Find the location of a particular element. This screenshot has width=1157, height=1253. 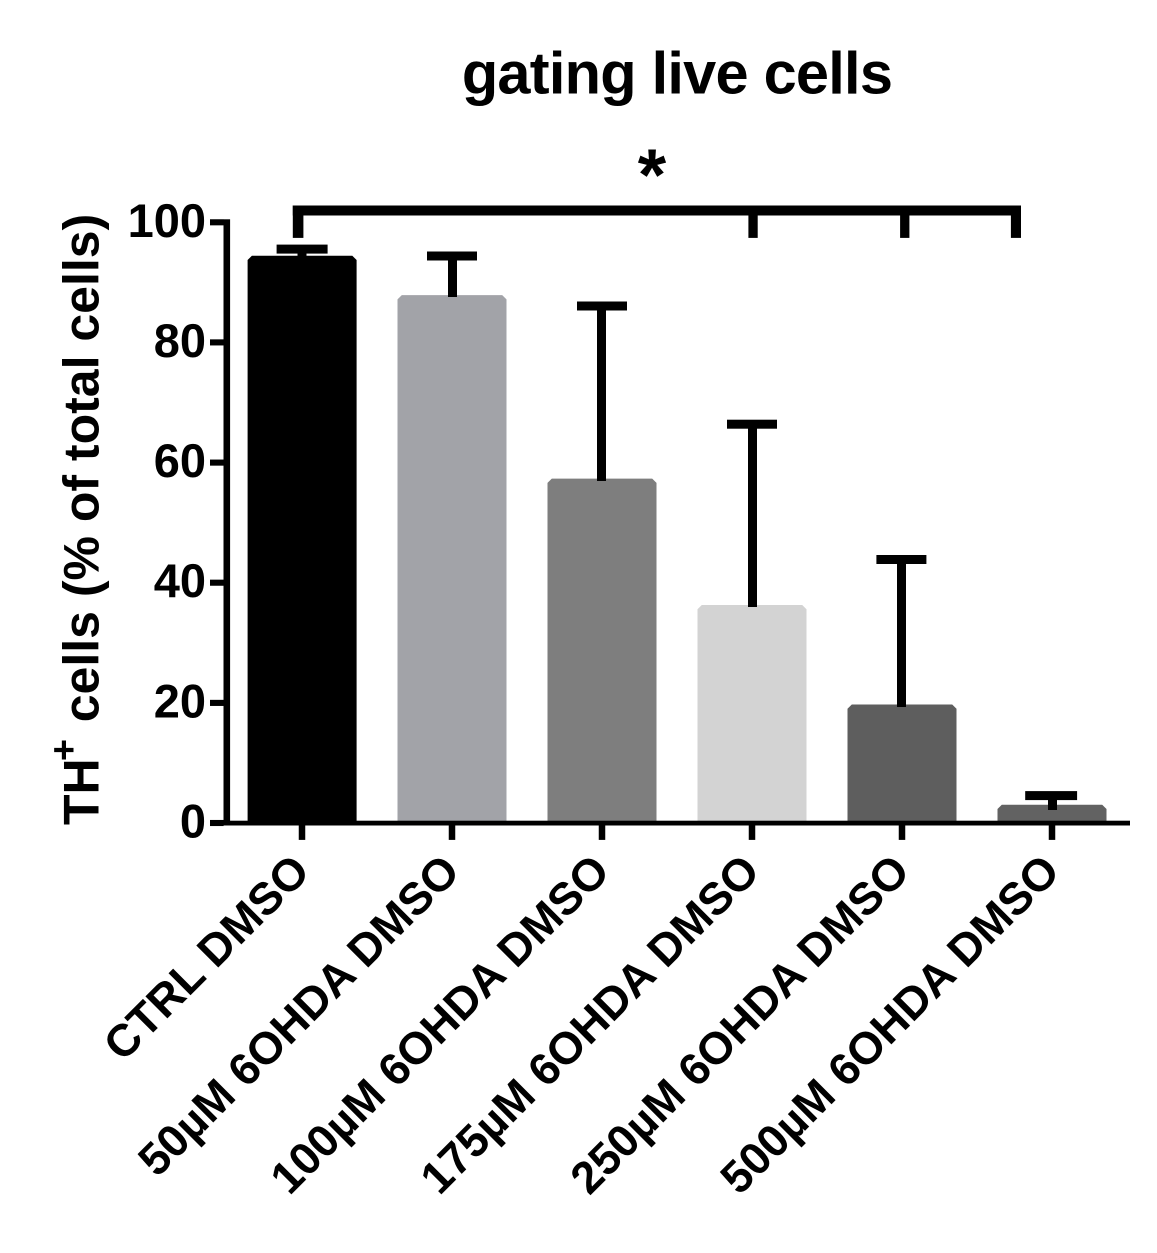

svg-text: 20 is located at coordinates (180, 700).